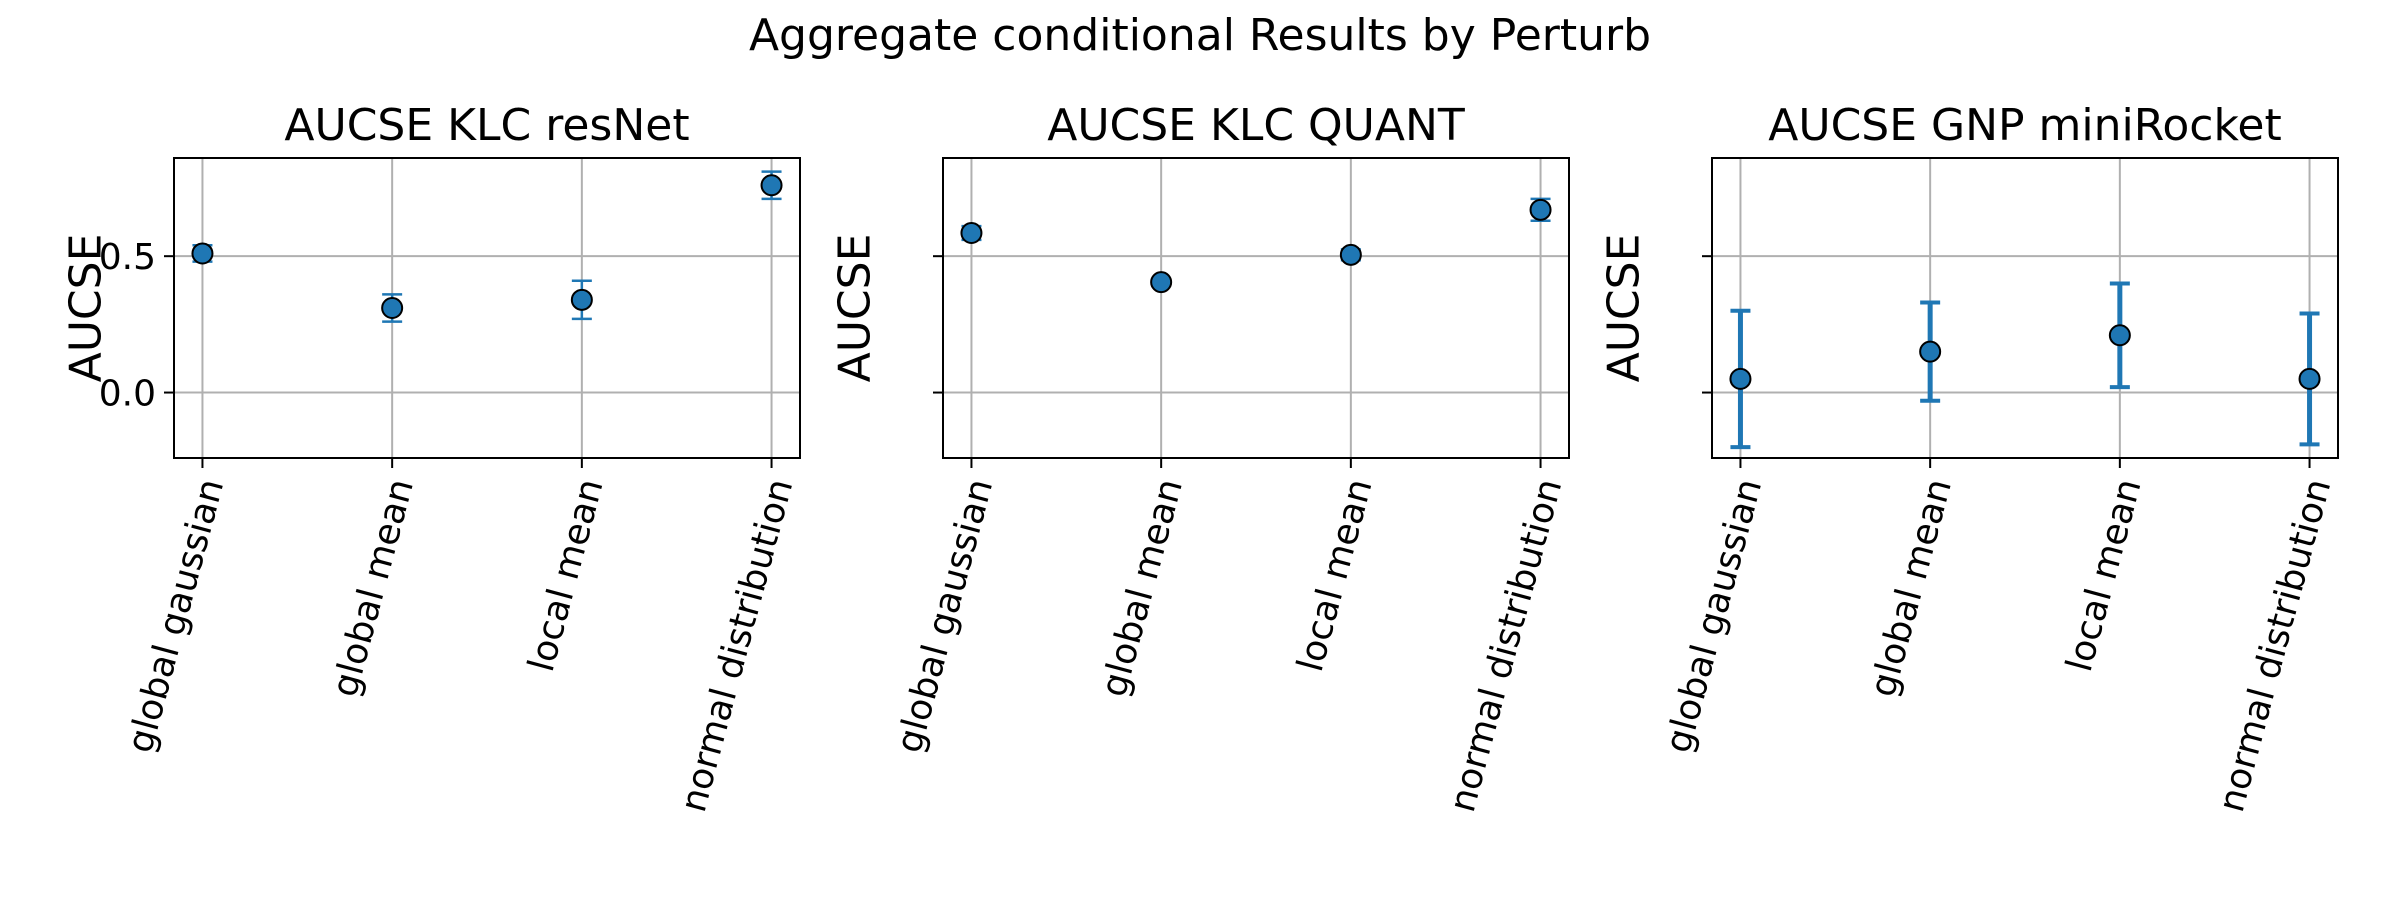 This screenshot has height=900, width=2400. Describe the element at coordinates (486, 125) in the screenshot. I see `subplot-title: AUCSE KLC resNet` at that location.